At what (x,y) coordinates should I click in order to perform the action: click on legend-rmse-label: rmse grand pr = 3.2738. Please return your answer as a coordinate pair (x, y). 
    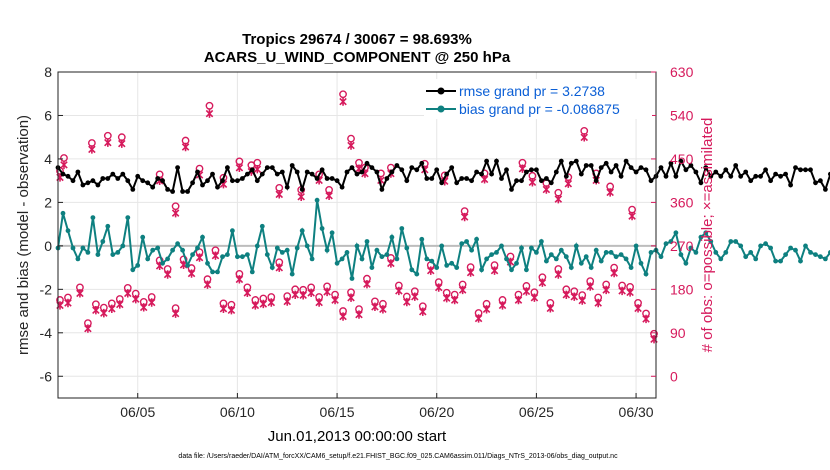
    Looking at the image, I should click on (532, 91).